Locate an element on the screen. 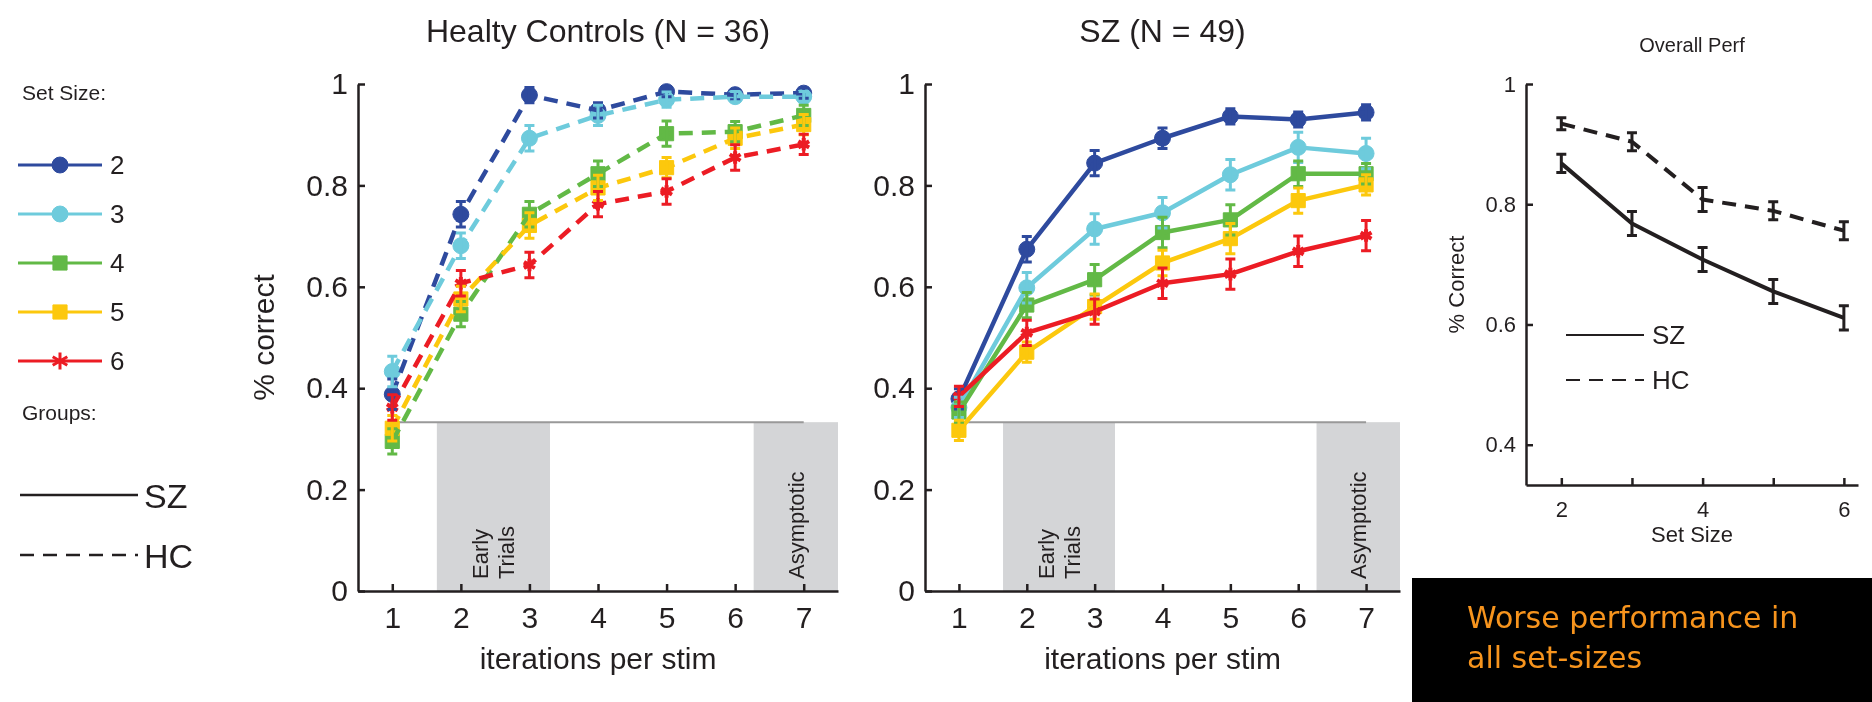 The width and height of the screenshot is (1872, 702). y-axis-title: % Correct is located at coordinates (1457, 284).